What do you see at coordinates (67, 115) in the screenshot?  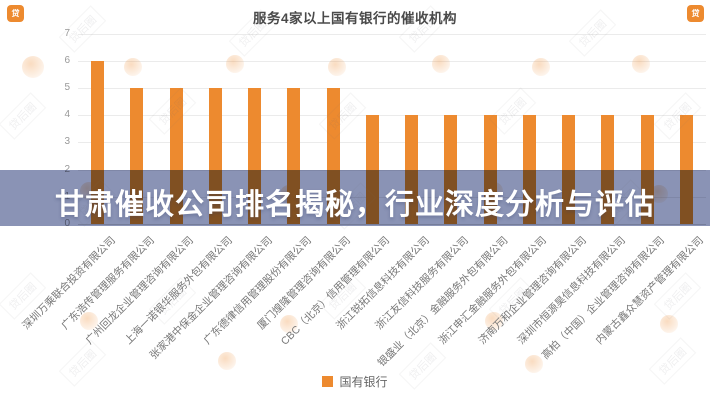 I see `y-axis-tick: 4` at bounding box center [67, 115].